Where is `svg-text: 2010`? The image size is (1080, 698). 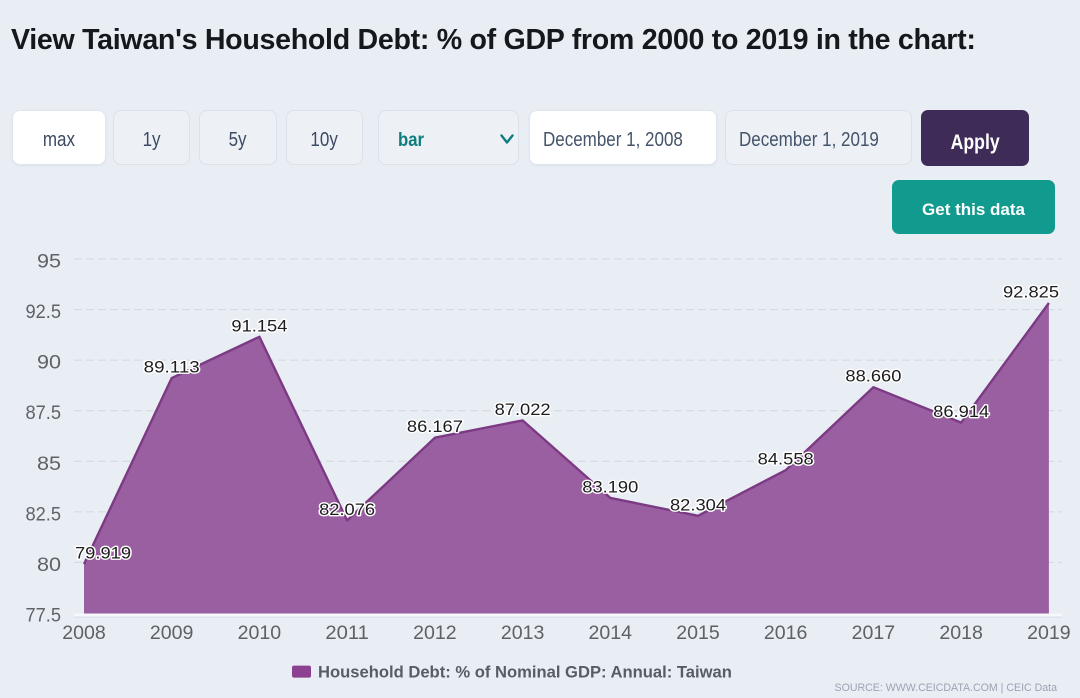 svg-text: 2010 is located at coordinates (260, 633).